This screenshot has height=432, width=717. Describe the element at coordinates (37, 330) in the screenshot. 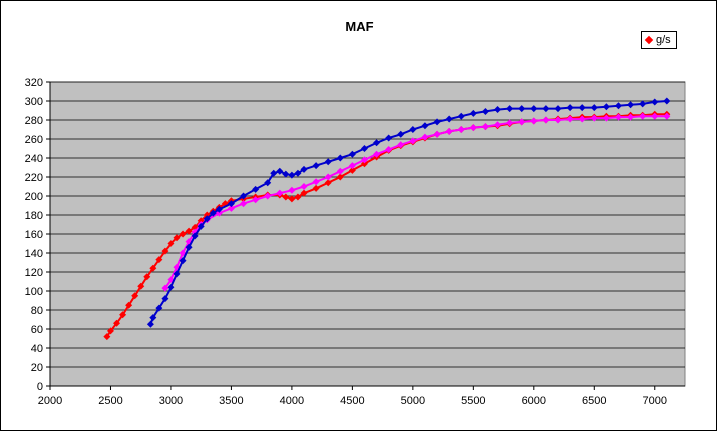

I see `y-tick-label: 60` at that location.